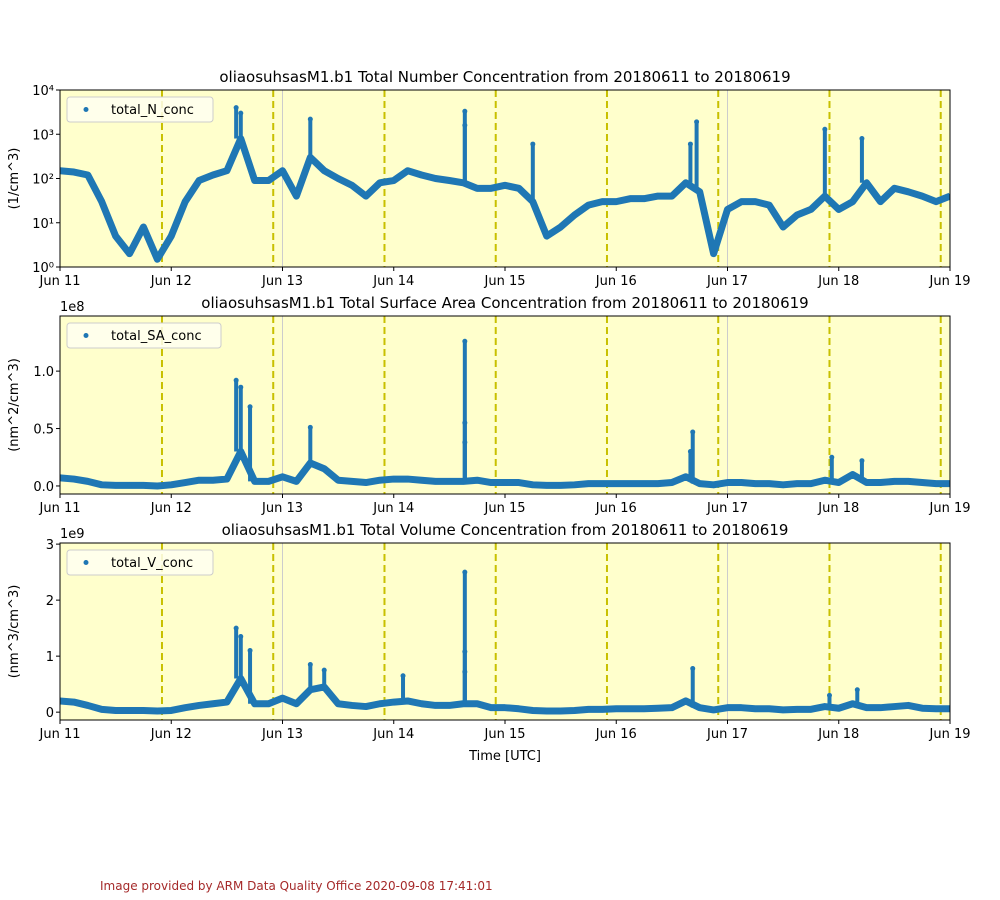 Image resolution: width=1000 pixels, height=900 pixels. Describe the element at coordinates (504, 756) in the screenshot. I see `x-axis-label: Time [UTC]` at that location.